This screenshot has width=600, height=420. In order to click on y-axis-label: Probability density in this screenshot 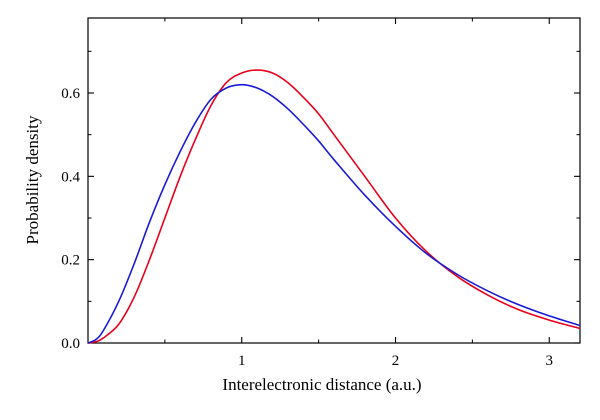, I will do `click(32, 179)`.